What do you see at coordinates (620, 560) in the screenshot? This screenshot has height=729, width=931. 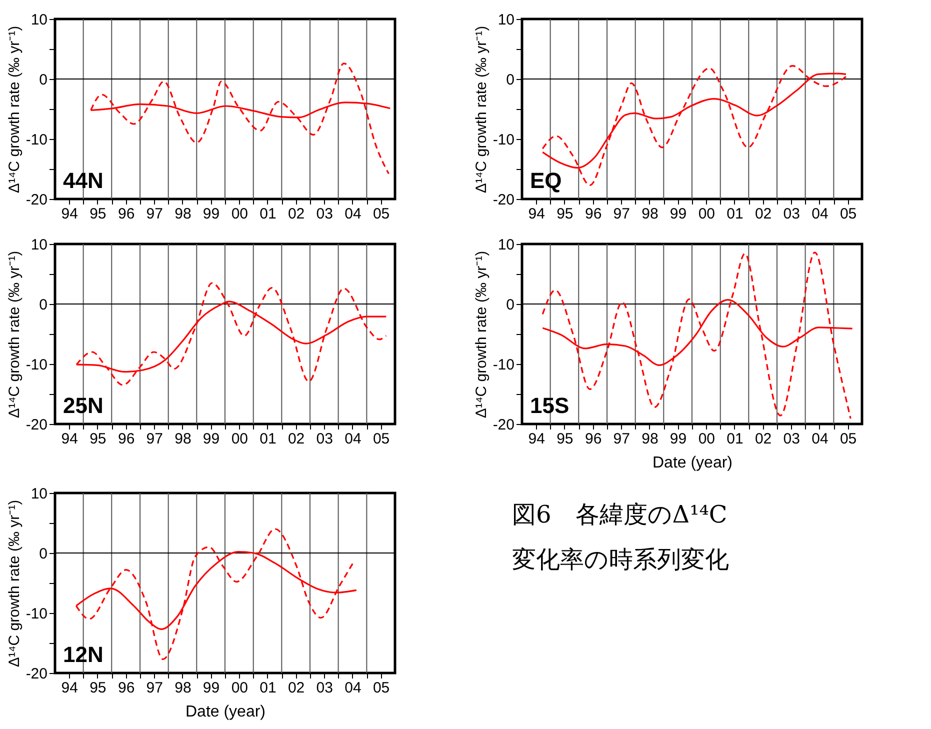 I see `text: 変化率の時系列変化` at bounding box center [620, 560].